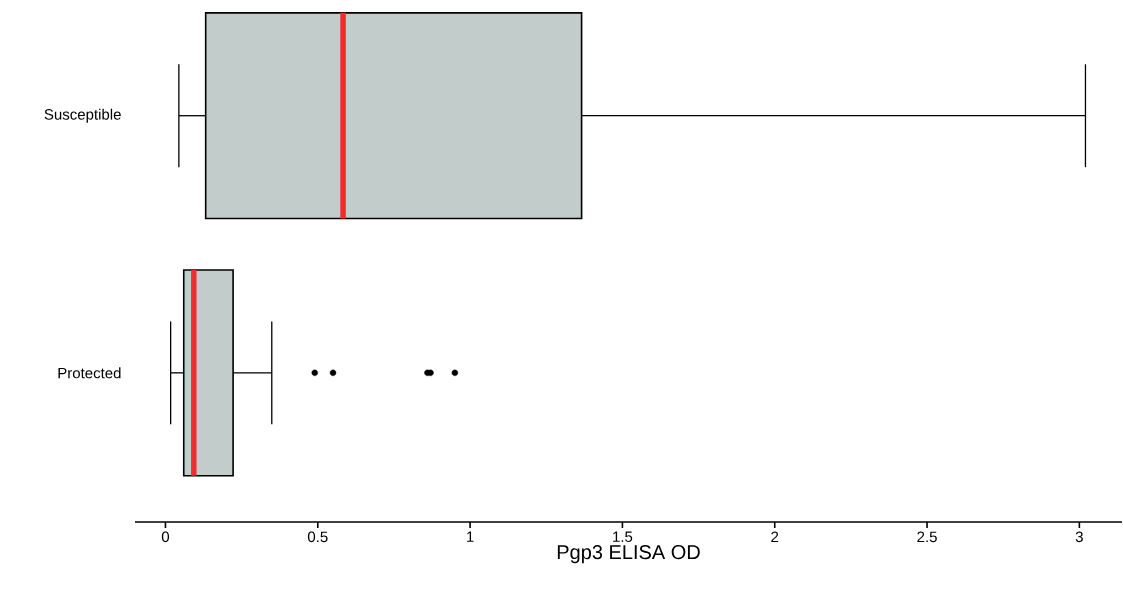 This screenshot has width=1123, height=594. I want to click on x-tick-label: 1.5, so click(623, 536).